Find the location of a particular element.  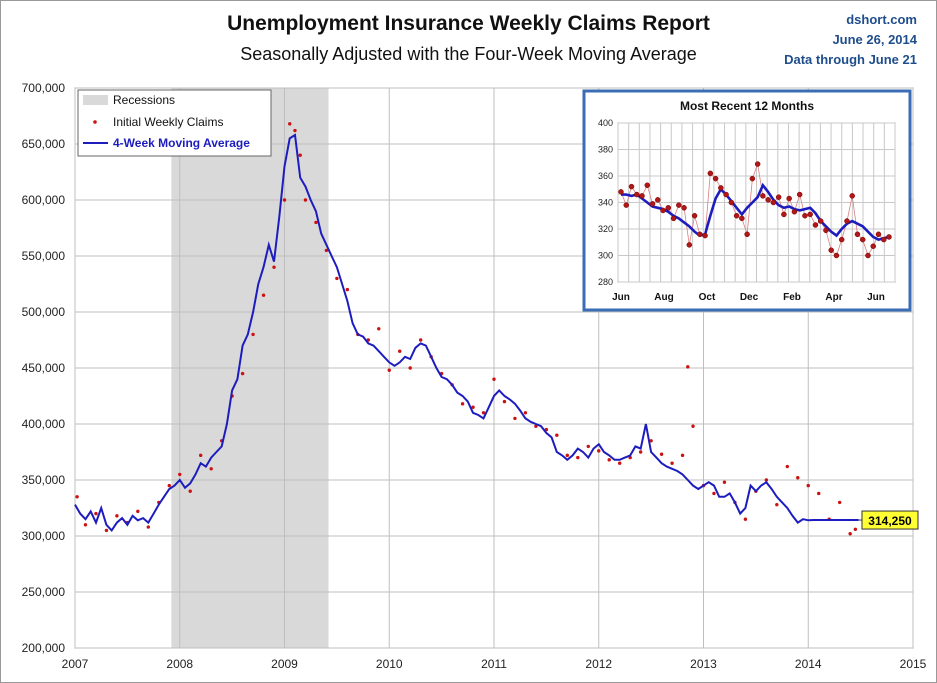

legend-swatch-claims is located at coordinates (95, 122).